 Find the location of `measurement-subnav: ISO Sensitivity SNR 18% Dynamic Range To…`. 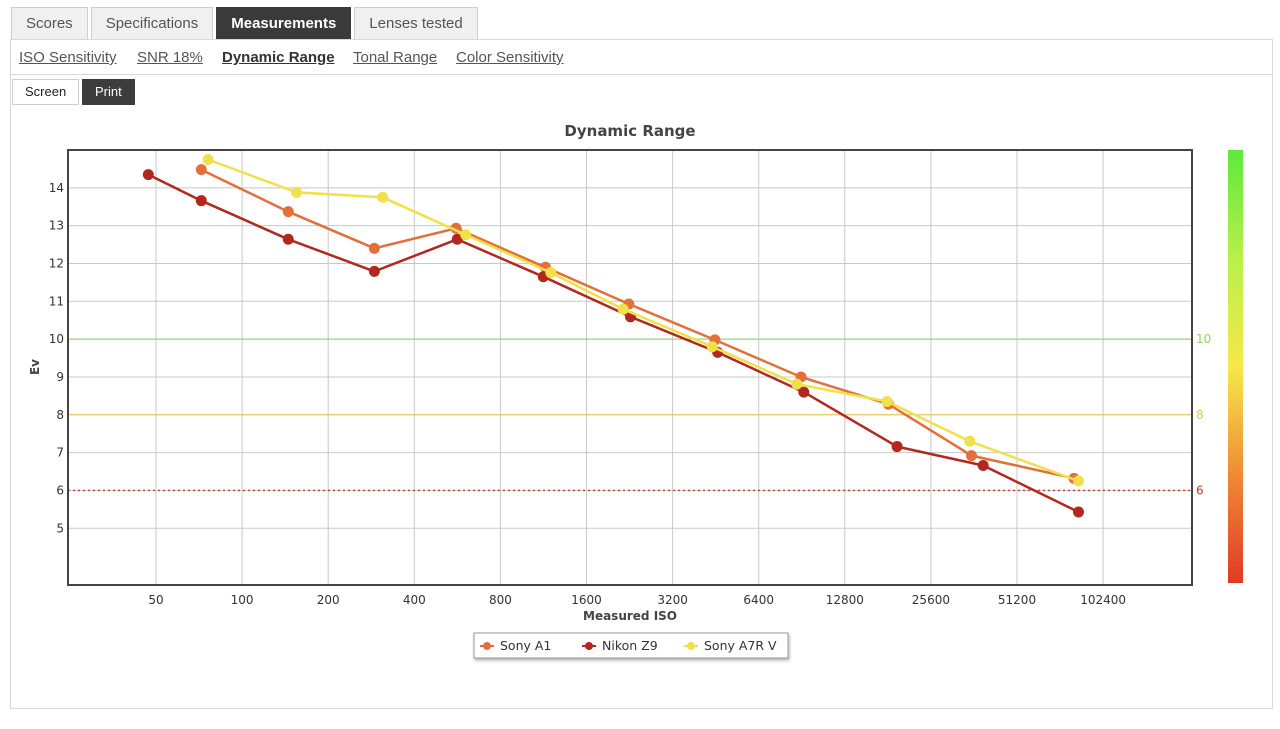

measurement-subnav: ISO Sensitivity SNR 18% Dynamic Range To… is located at coordinates (641, 57).